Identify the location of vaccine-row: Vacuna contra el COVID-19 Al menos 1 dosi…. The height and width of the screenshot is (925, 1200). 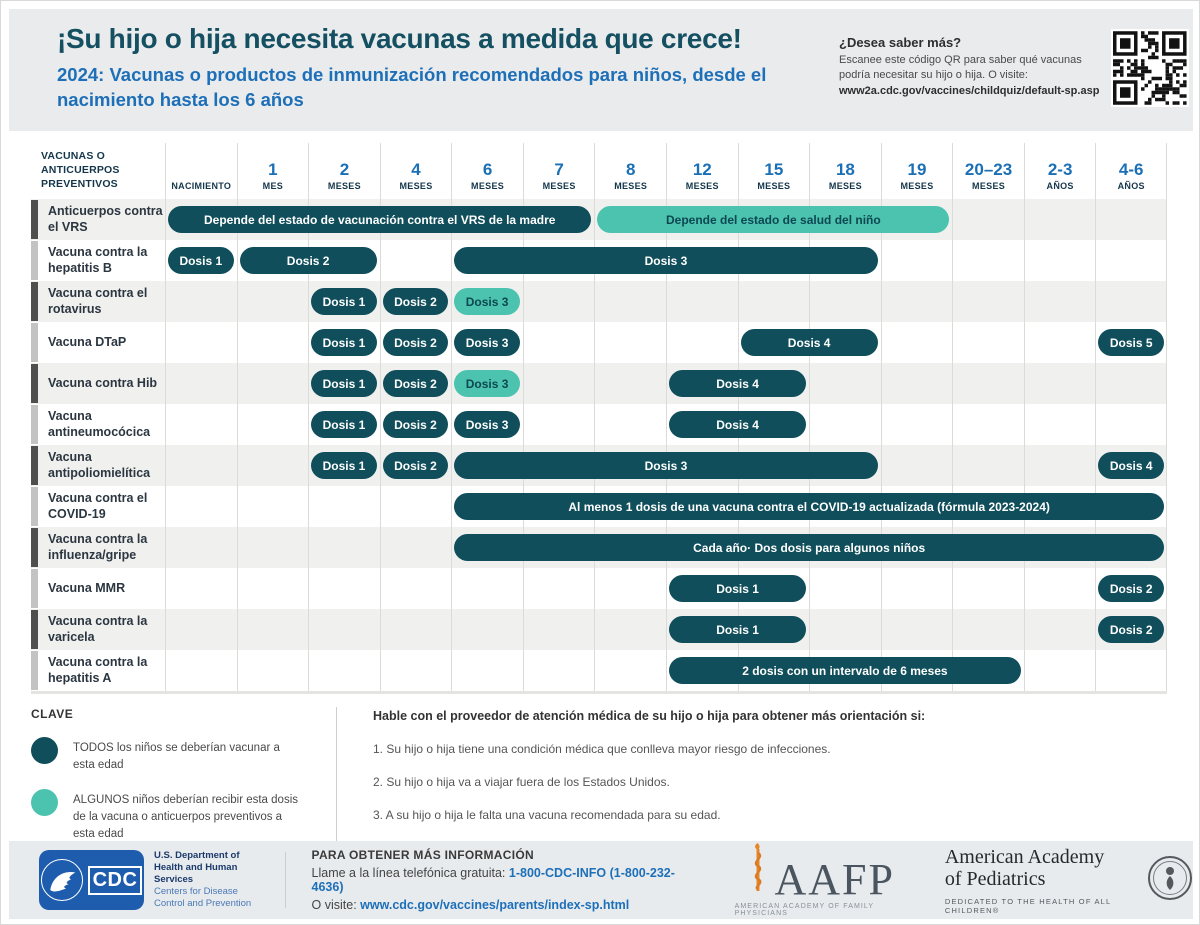
(599, 506).